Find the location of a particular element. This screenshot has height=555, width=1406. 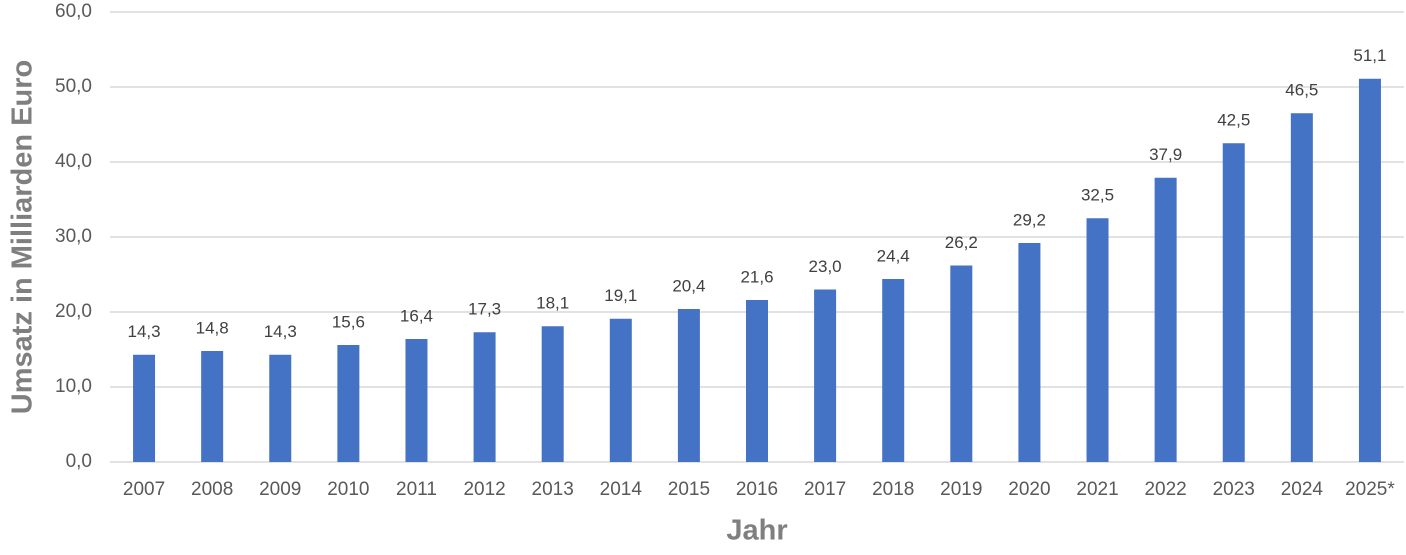

data-label: 23,0 is located at coordinates (825, 266).